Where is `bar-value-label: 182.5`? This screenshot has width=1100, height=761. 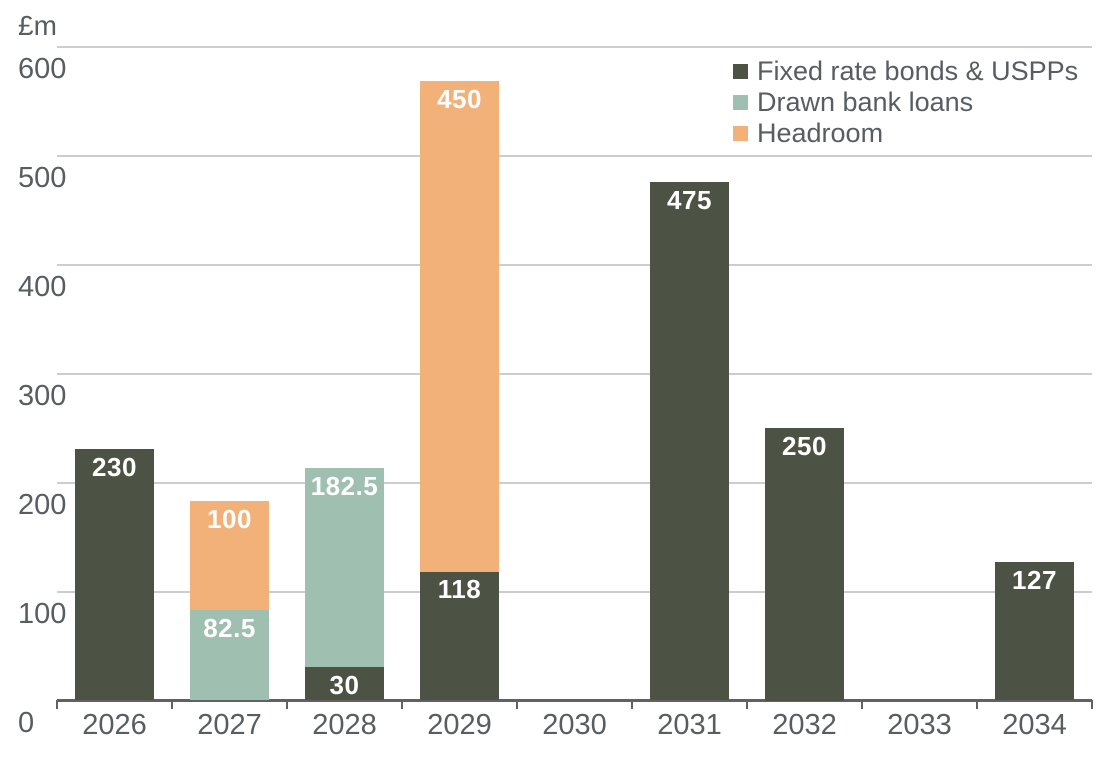 bar-value-label: 182.5 is located at coordinates (344, 486).